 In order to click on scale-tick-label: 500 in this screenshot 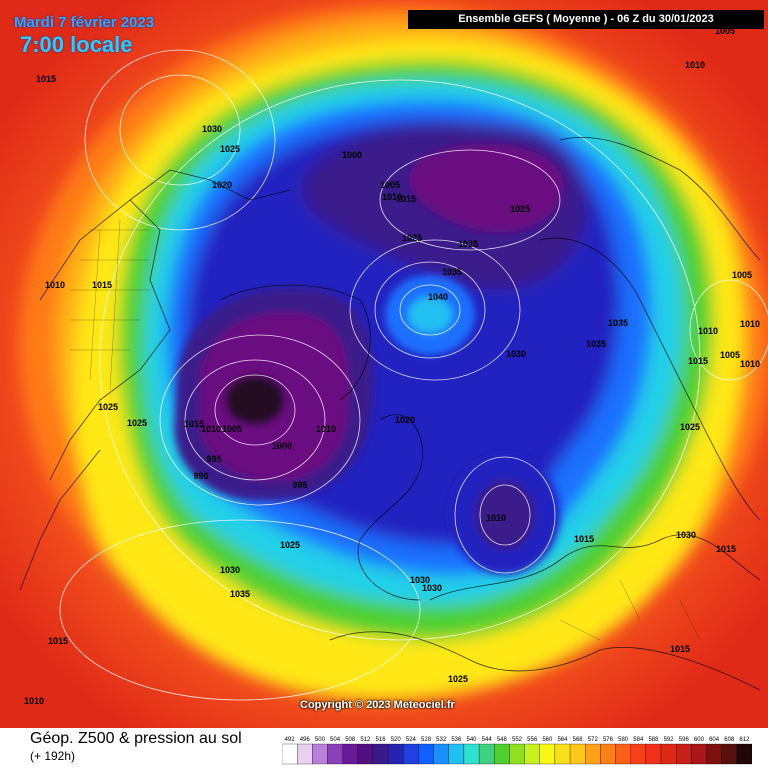, I will do `click(320, 740)`.